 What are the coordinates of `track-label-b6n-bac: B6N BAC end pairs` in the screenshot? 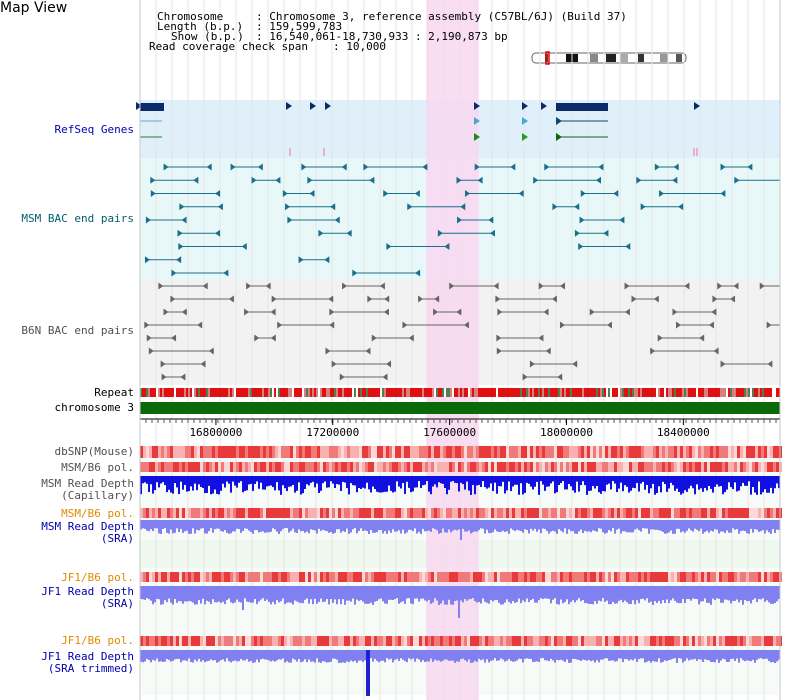 It's located at (77, 330).